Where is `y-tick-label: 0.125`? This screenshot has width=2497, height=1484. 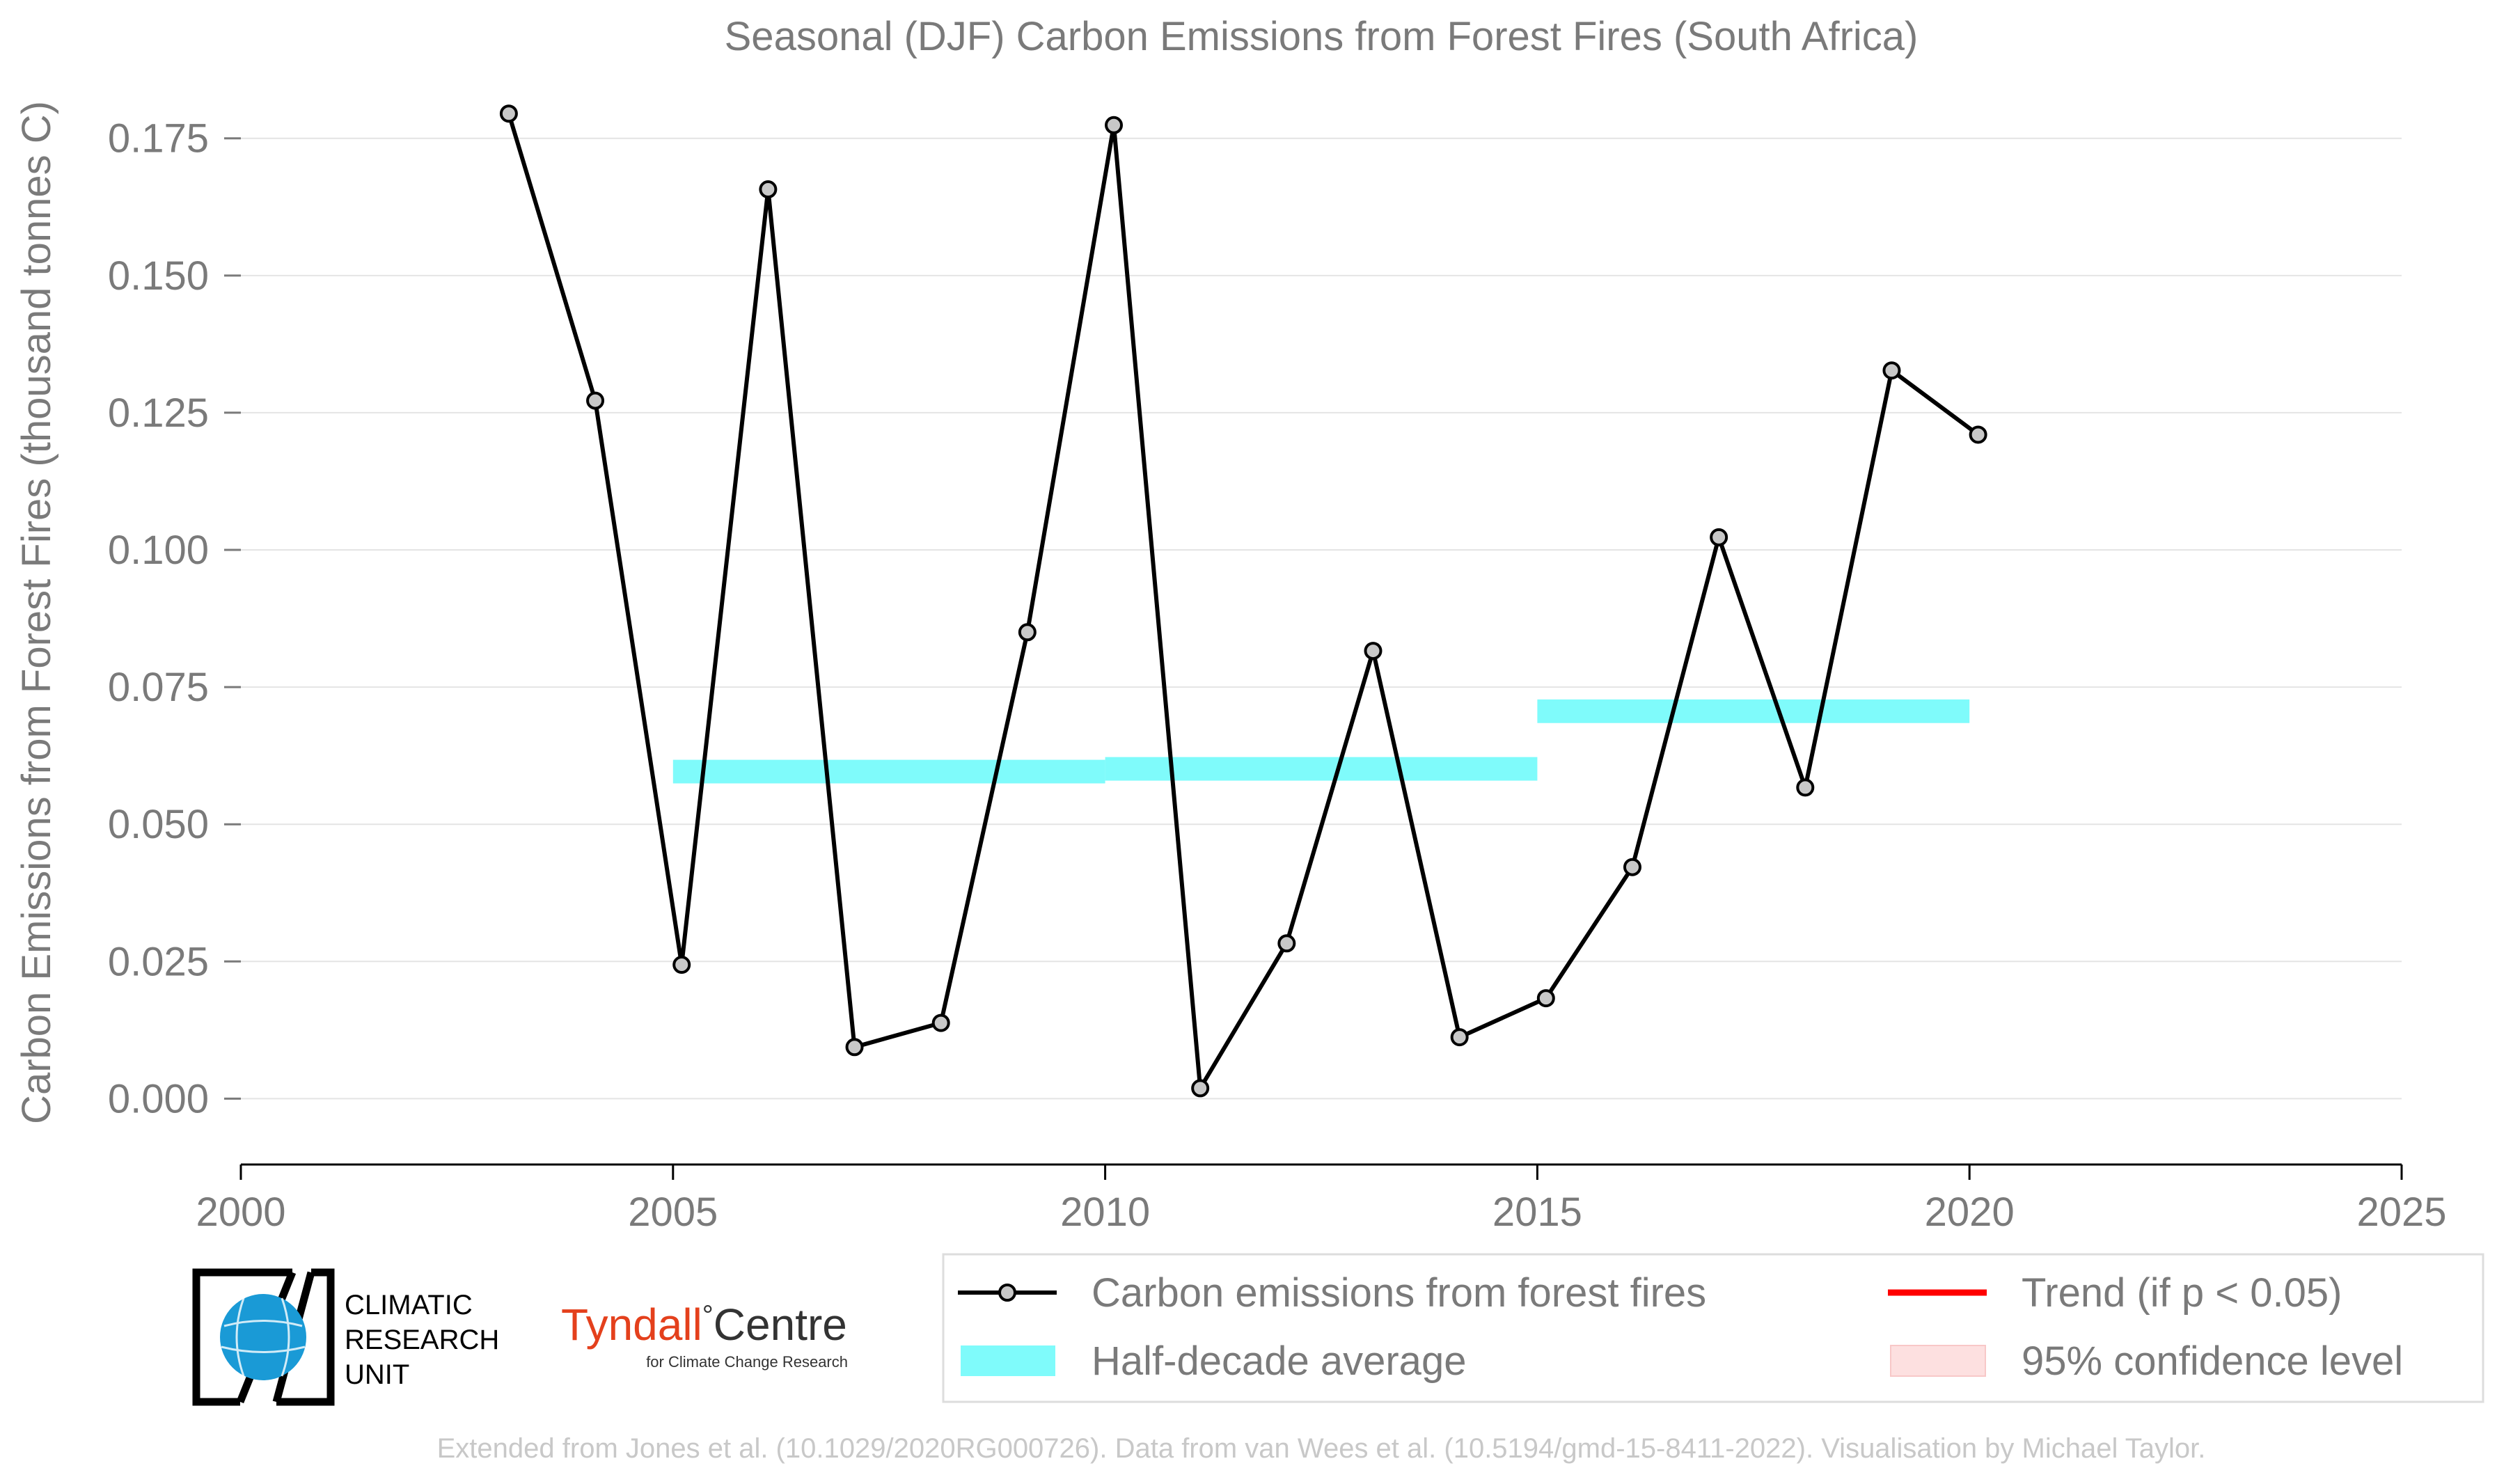
y-tick-label: 0.125 is located at coordinates (158, 413).